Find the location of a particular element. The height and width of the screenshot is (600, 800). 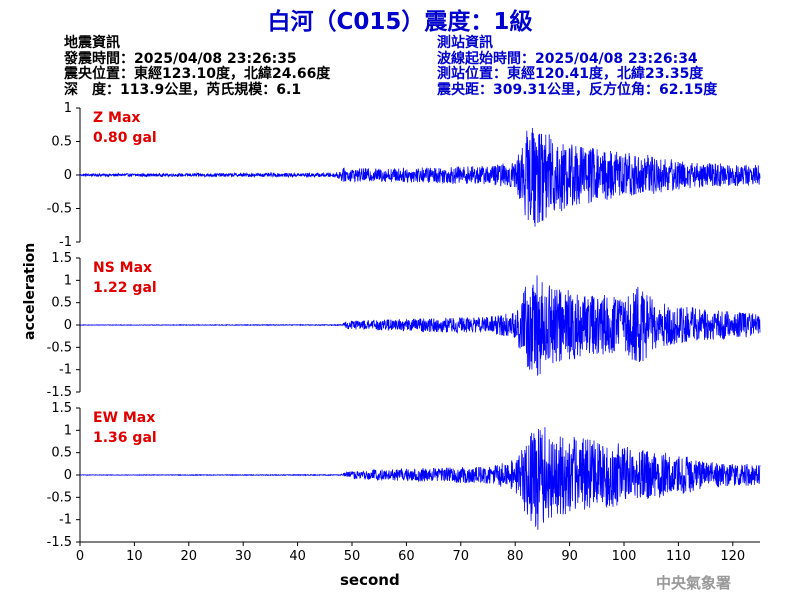

ns-waveform-line is located at coordinates (420, 325).